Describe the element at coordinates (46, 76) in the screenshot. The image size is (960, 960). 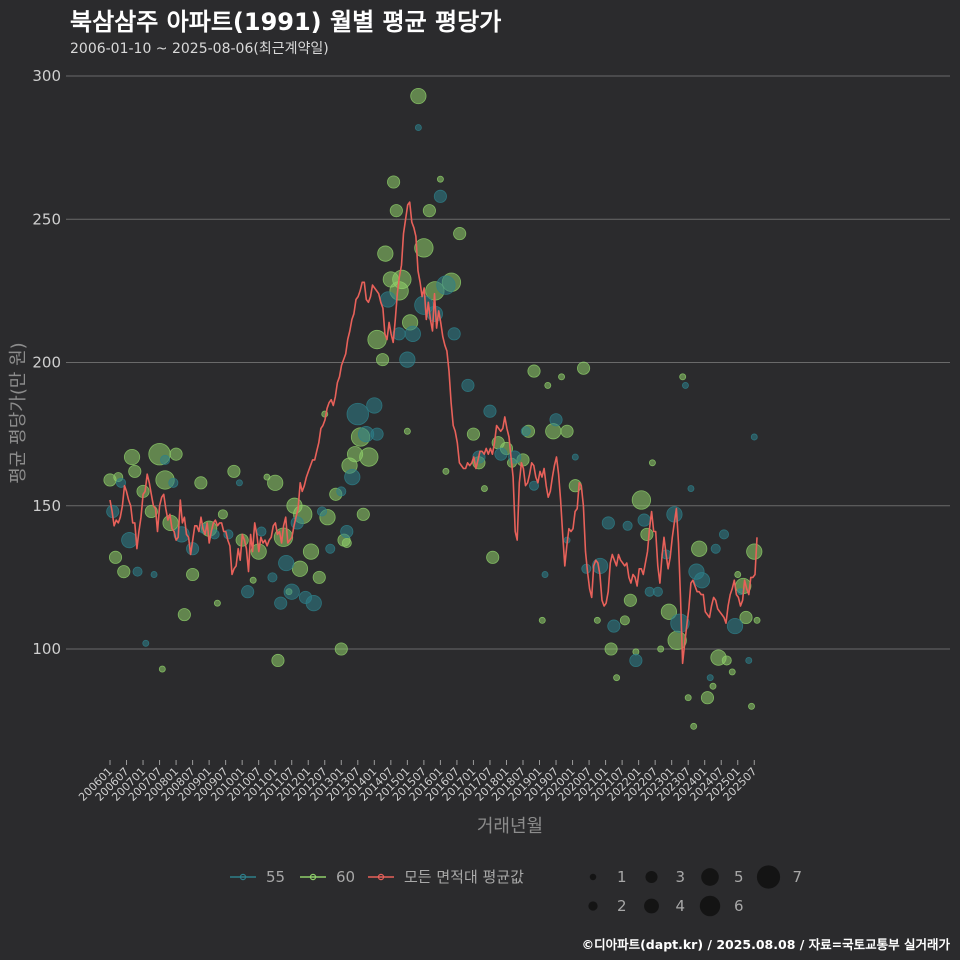
I see `y-tick-label: 300` at that location.